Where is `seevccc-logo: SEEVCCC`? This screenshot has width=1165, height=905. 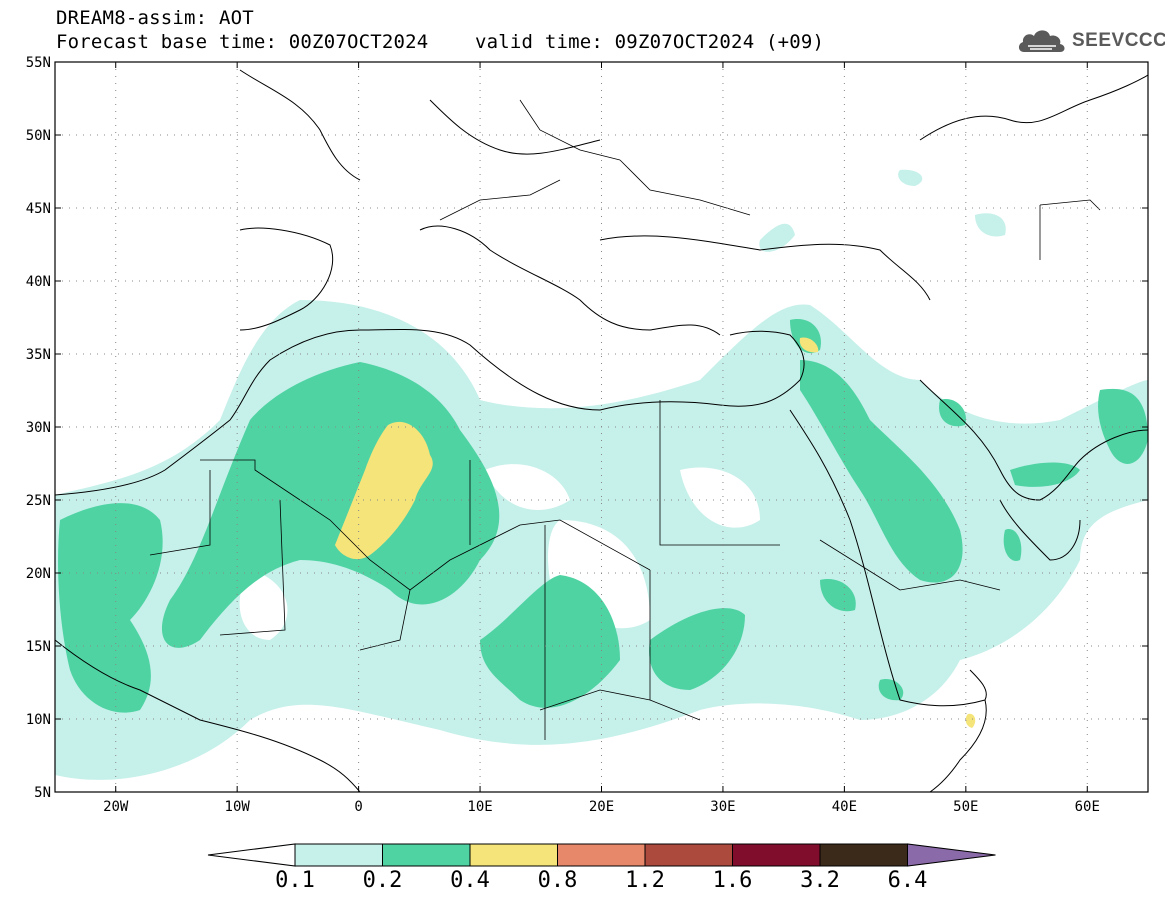
seevccc-logo: SEEVCCC is located at coordinates (1090, 41).